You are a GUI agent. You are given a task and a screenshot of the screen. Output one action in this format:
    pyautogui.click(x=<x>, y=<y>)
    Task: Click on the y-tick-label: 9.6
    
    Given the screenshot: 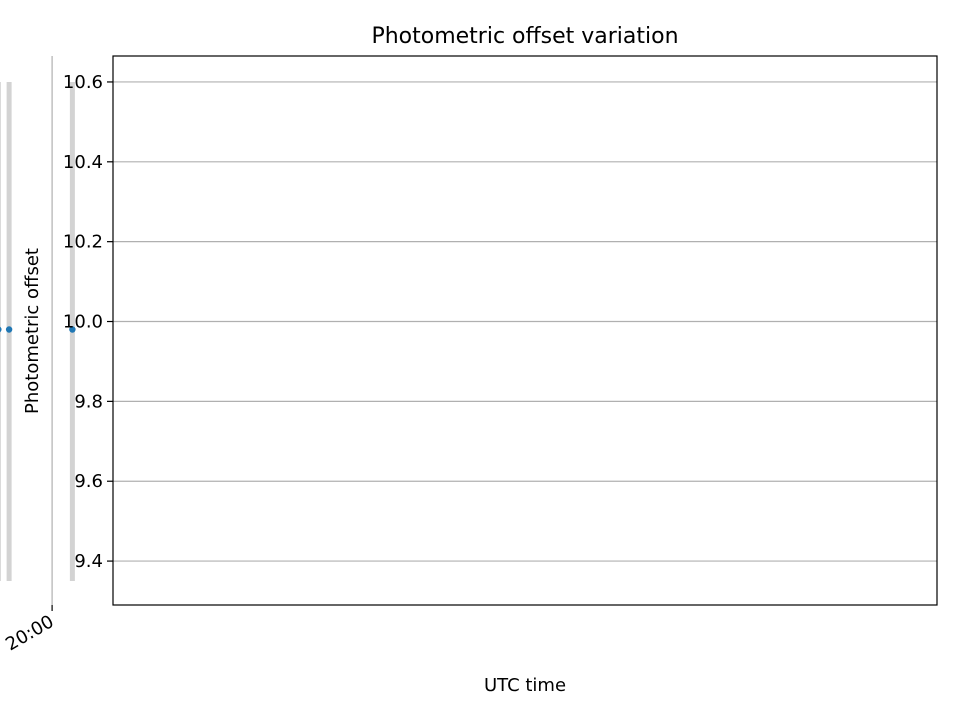 What is the action you would take?
    pyautogui.click(x=88, y=481)
    